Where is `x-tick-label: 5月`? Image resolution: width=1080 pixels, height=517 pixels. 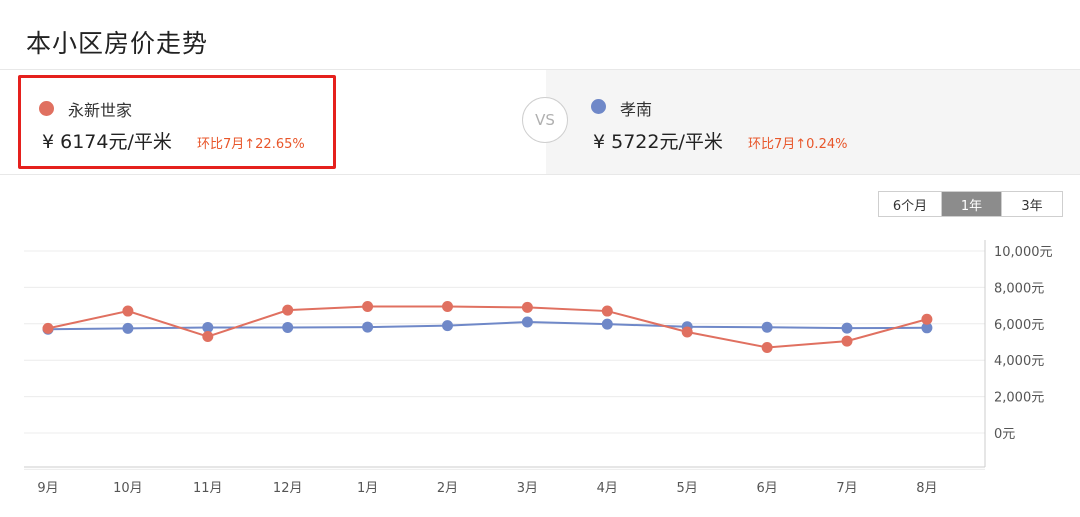 x-tick-label: 5月 is located at coordinates (687, 488).